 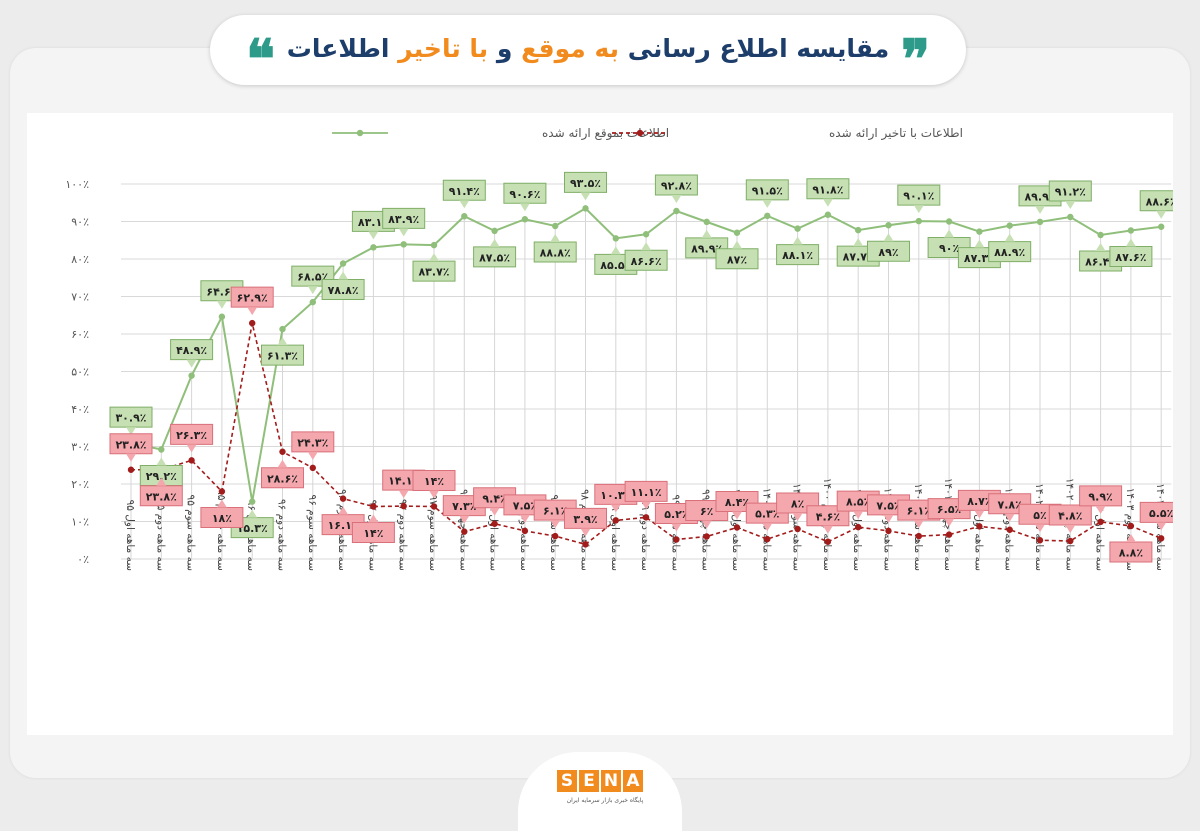 What do you see at coordinates (282, 351) in the screenshot?
I see `ontime-data-label: ۶۱.۳٪` at bounding box center [282, 351].